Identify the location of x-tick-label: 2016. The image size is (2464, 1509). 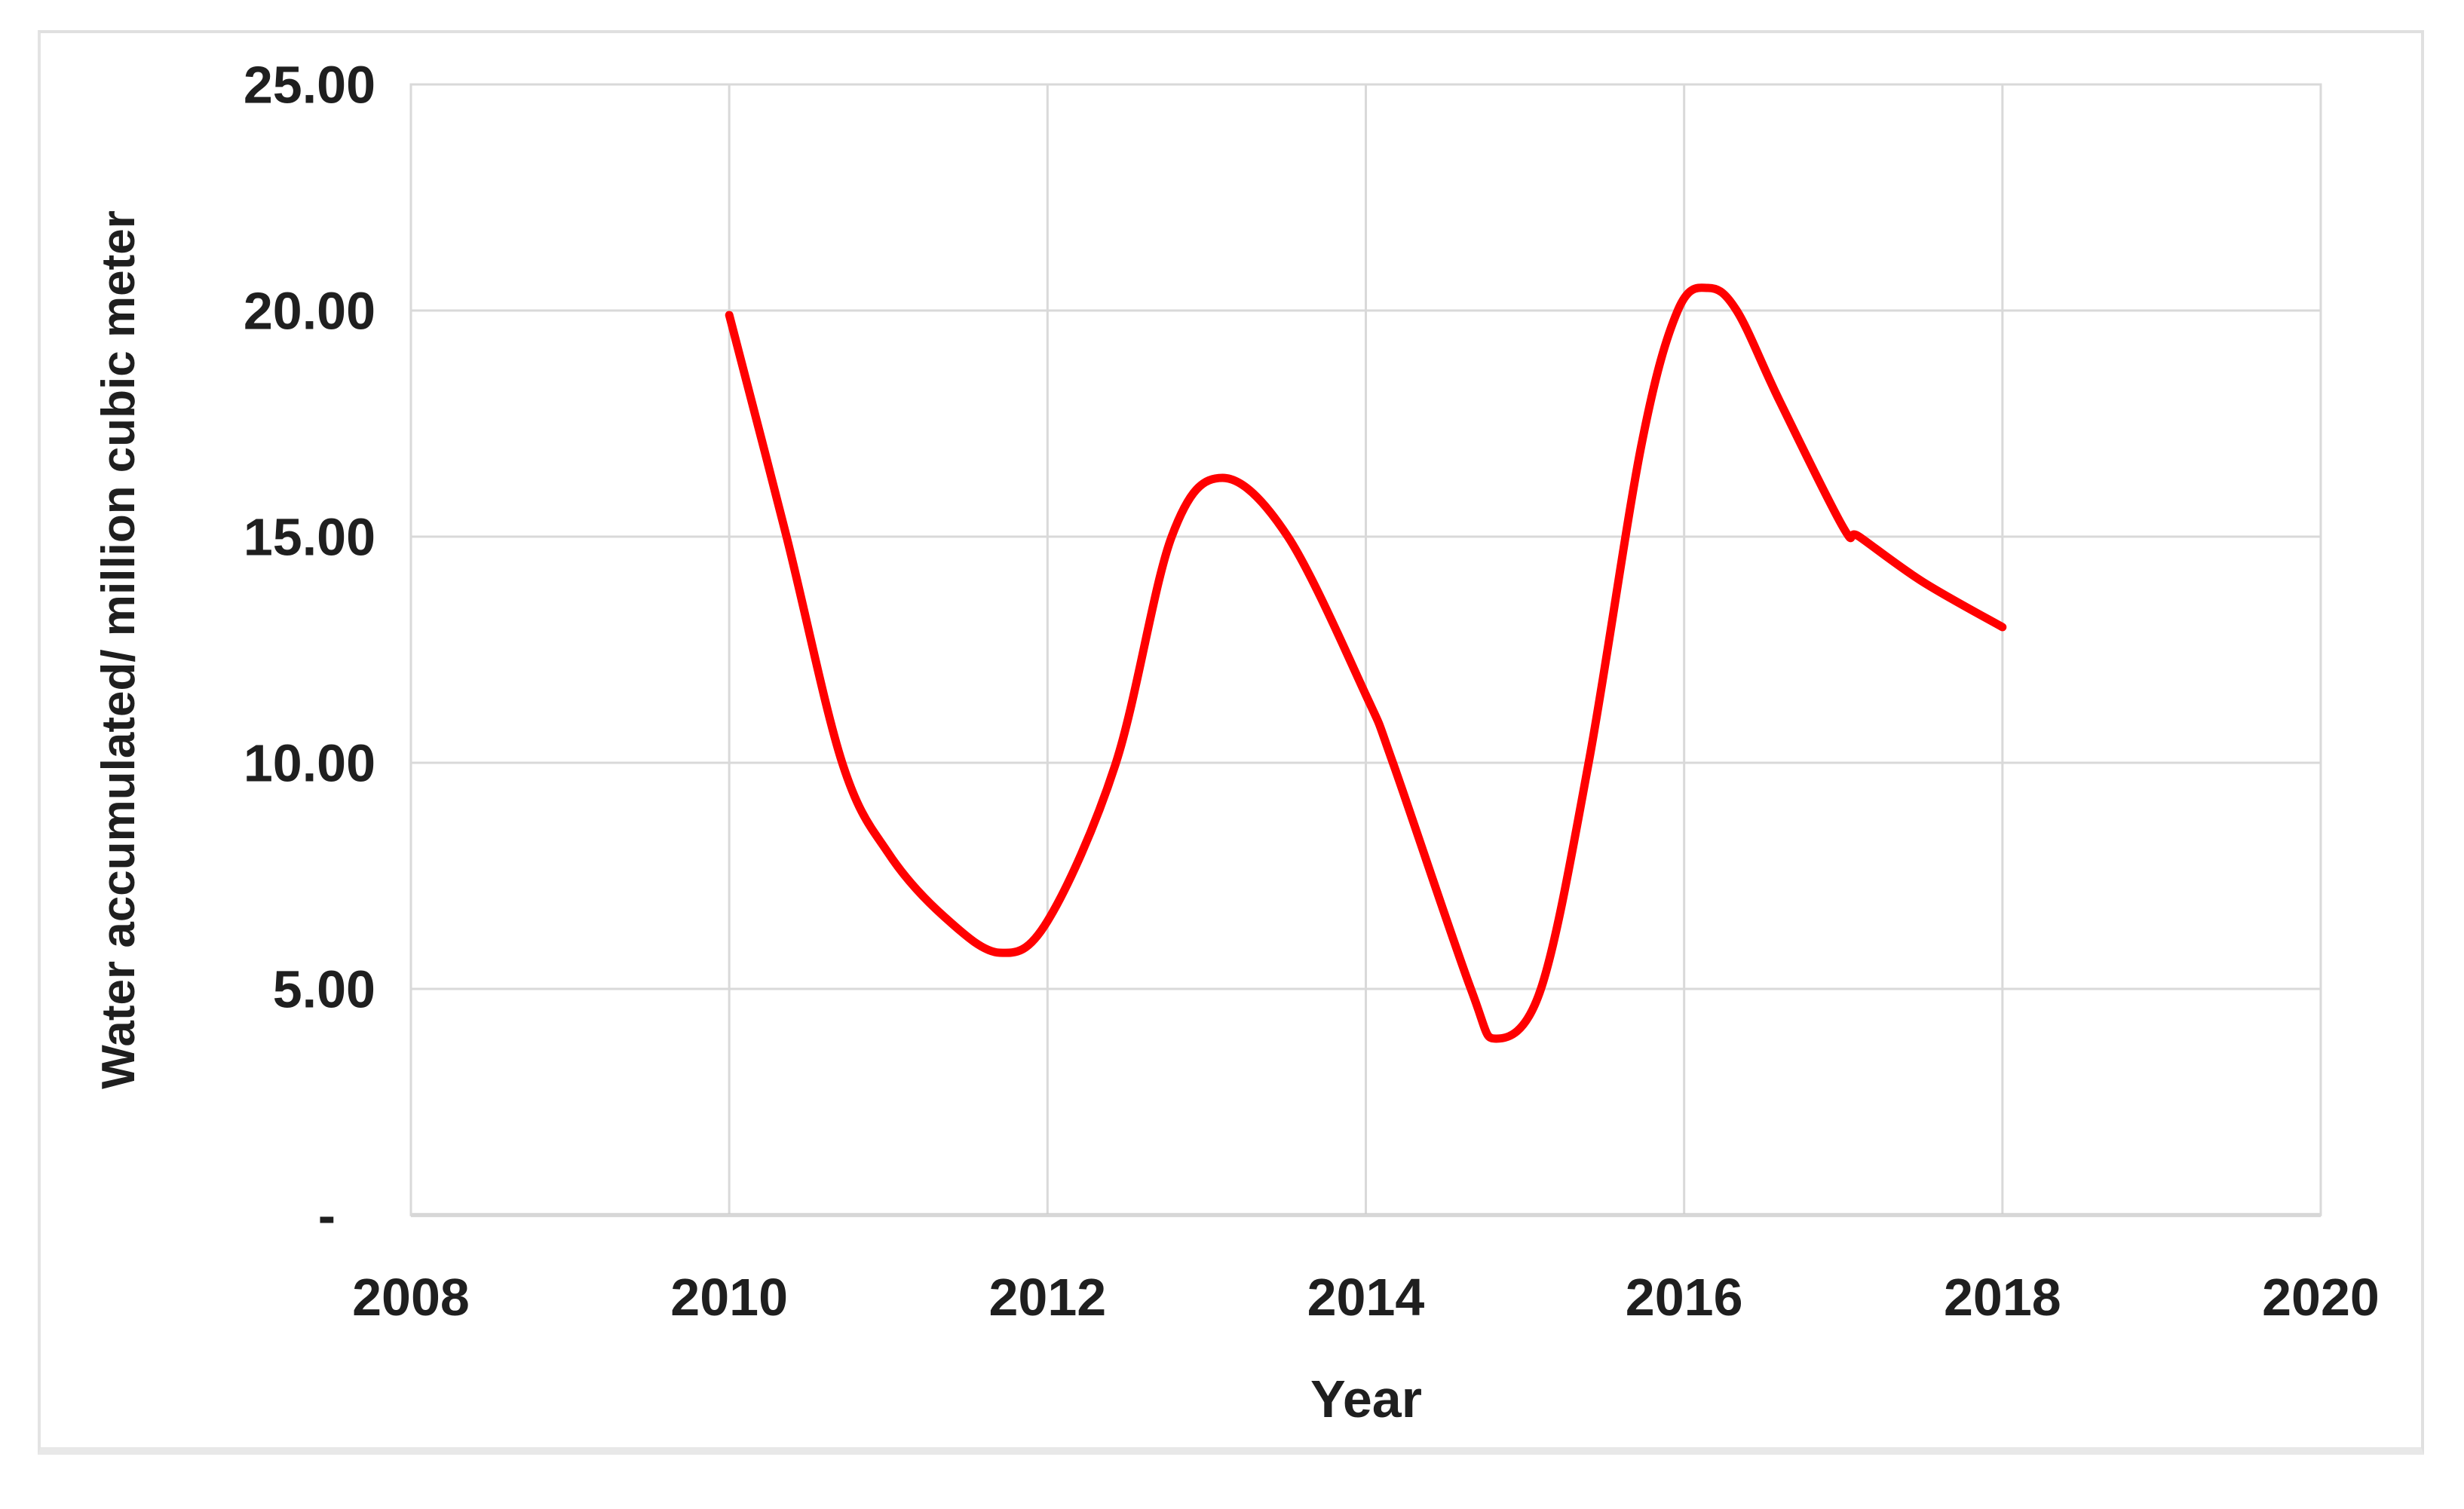
(1685, 1297).